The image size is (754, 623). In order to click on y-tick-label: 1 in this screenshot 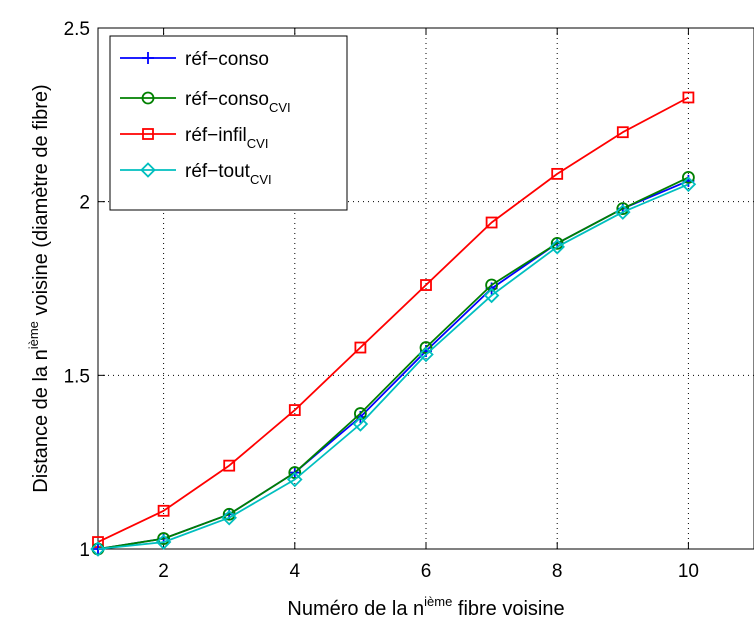, I will do `click(84, 550)`.